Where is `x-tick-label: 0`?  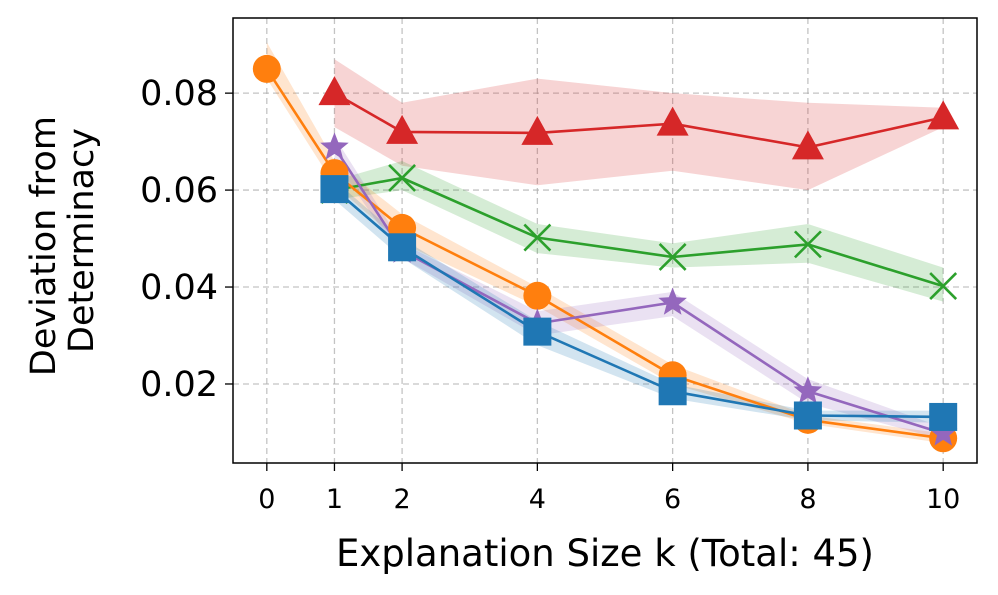 x-tick-label: 0 is located at coordinates (266, 499).